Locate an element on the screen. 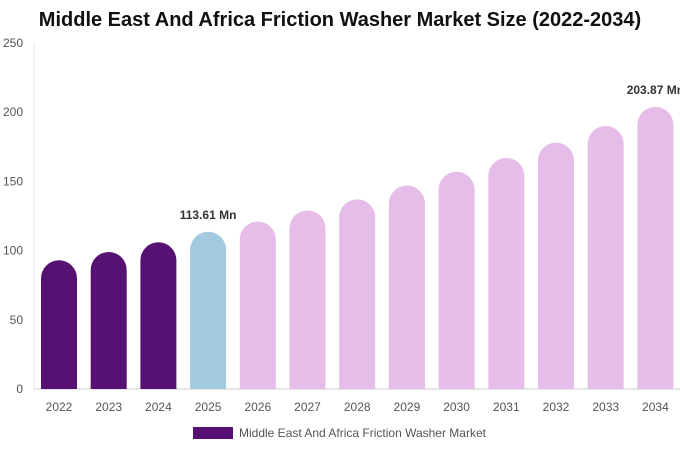  y-tick-label: 100 is located at coordinates (13, 251).